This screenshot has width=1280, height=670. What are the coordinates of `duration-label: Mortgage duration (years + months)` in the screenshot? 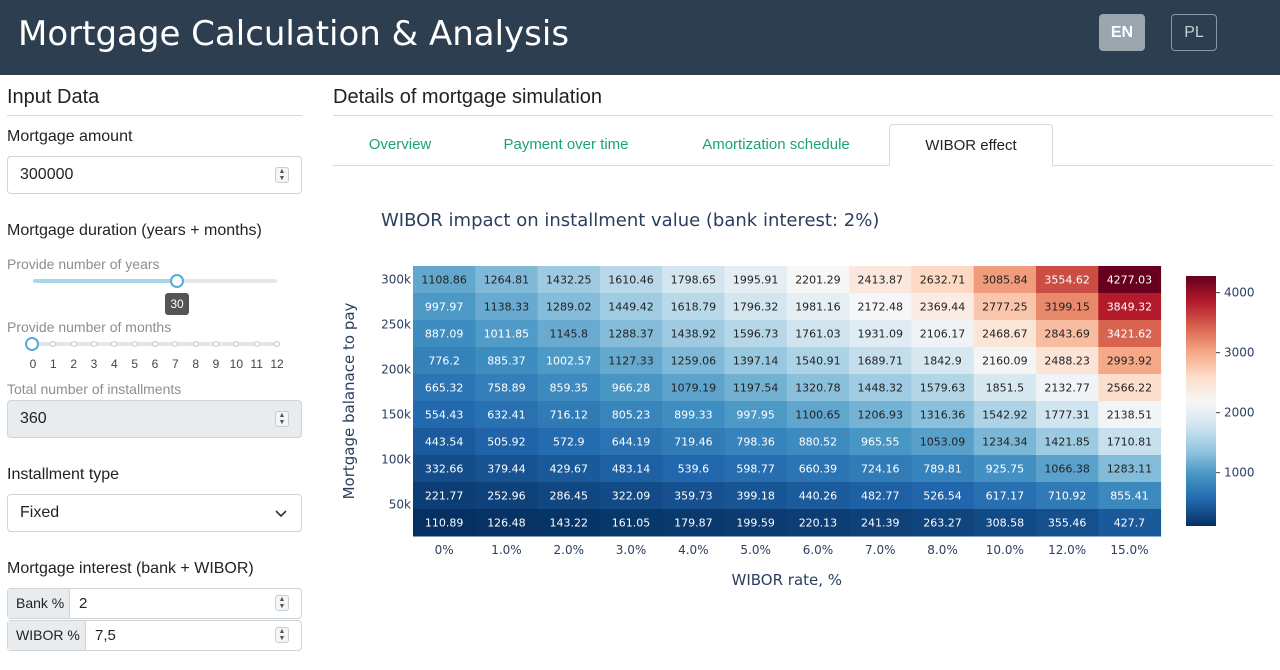 It's located at (134, 230).